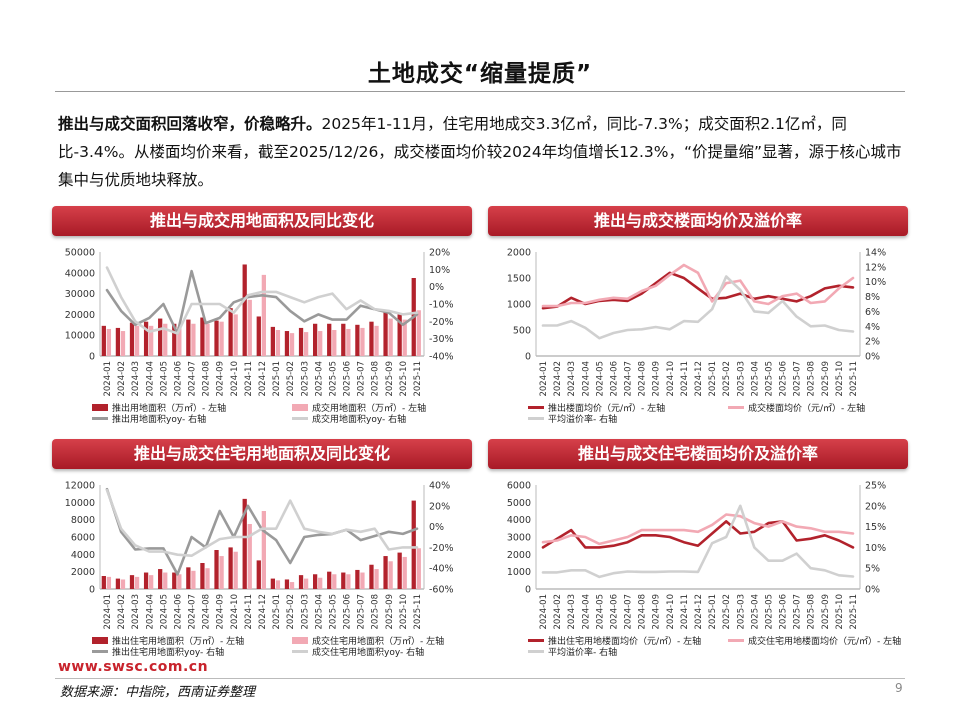  What do you see at coordinates (441, 590) in the screenshot?
I see `y-tick-right: -60%` at bounding box center [441, 590].